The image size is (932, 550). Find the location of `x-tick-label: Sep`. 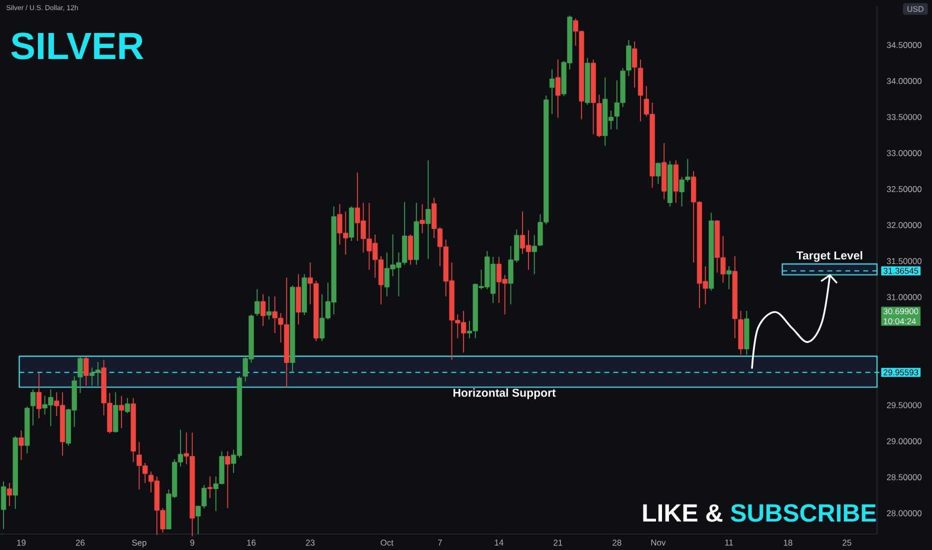

x-tick-label: Sep is located at coordinates (139, 544).